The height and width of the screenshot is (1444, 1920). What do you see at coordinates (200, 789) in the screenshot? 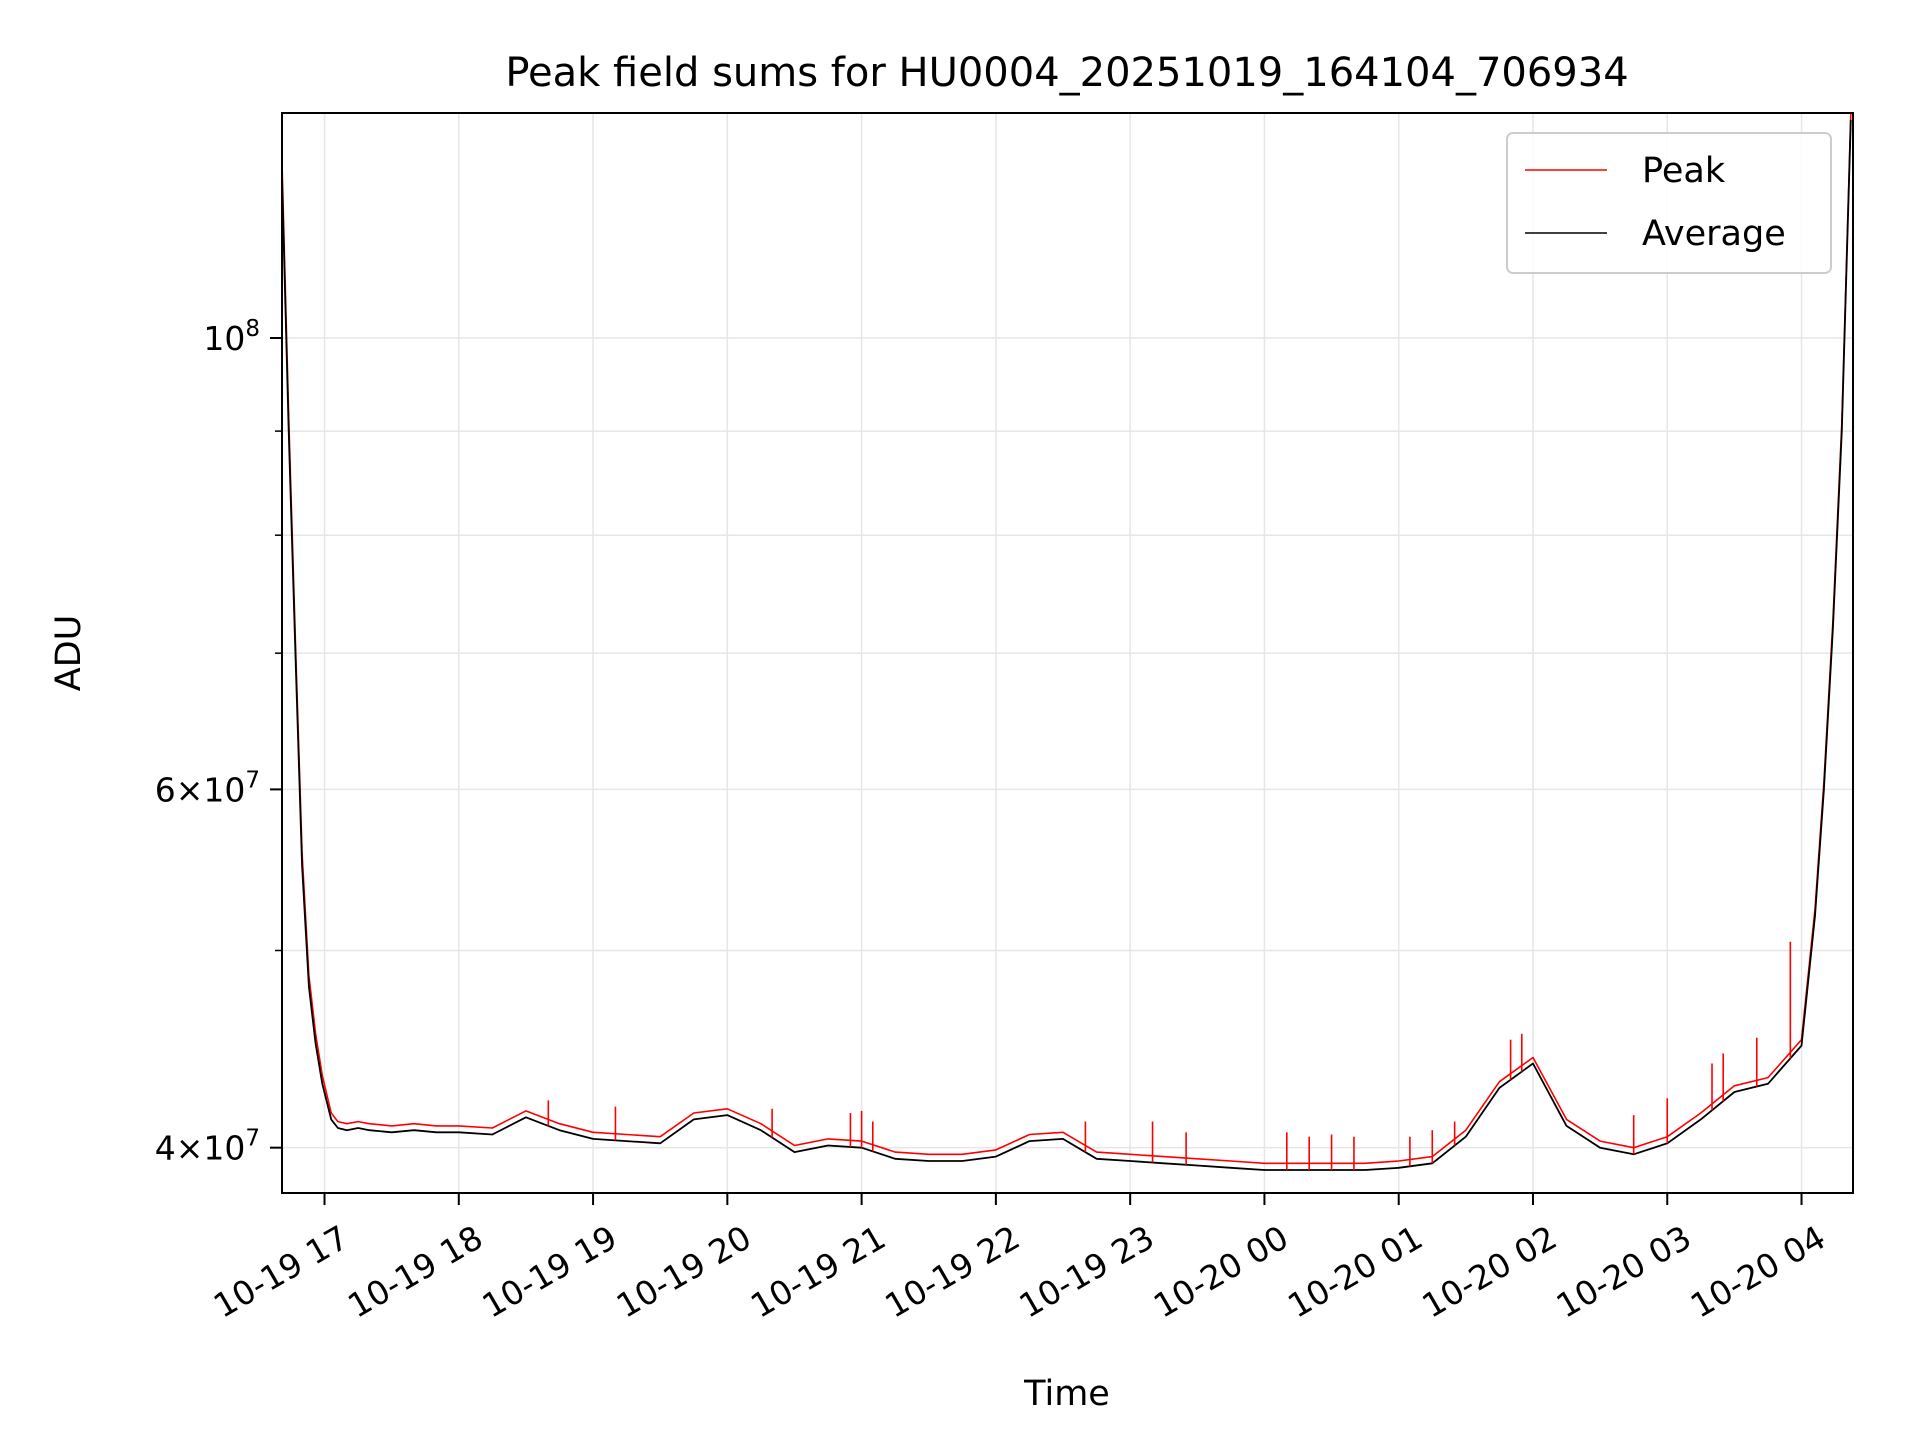
I see `y-tick-base: 6×10` at bounding box center [200, 789].